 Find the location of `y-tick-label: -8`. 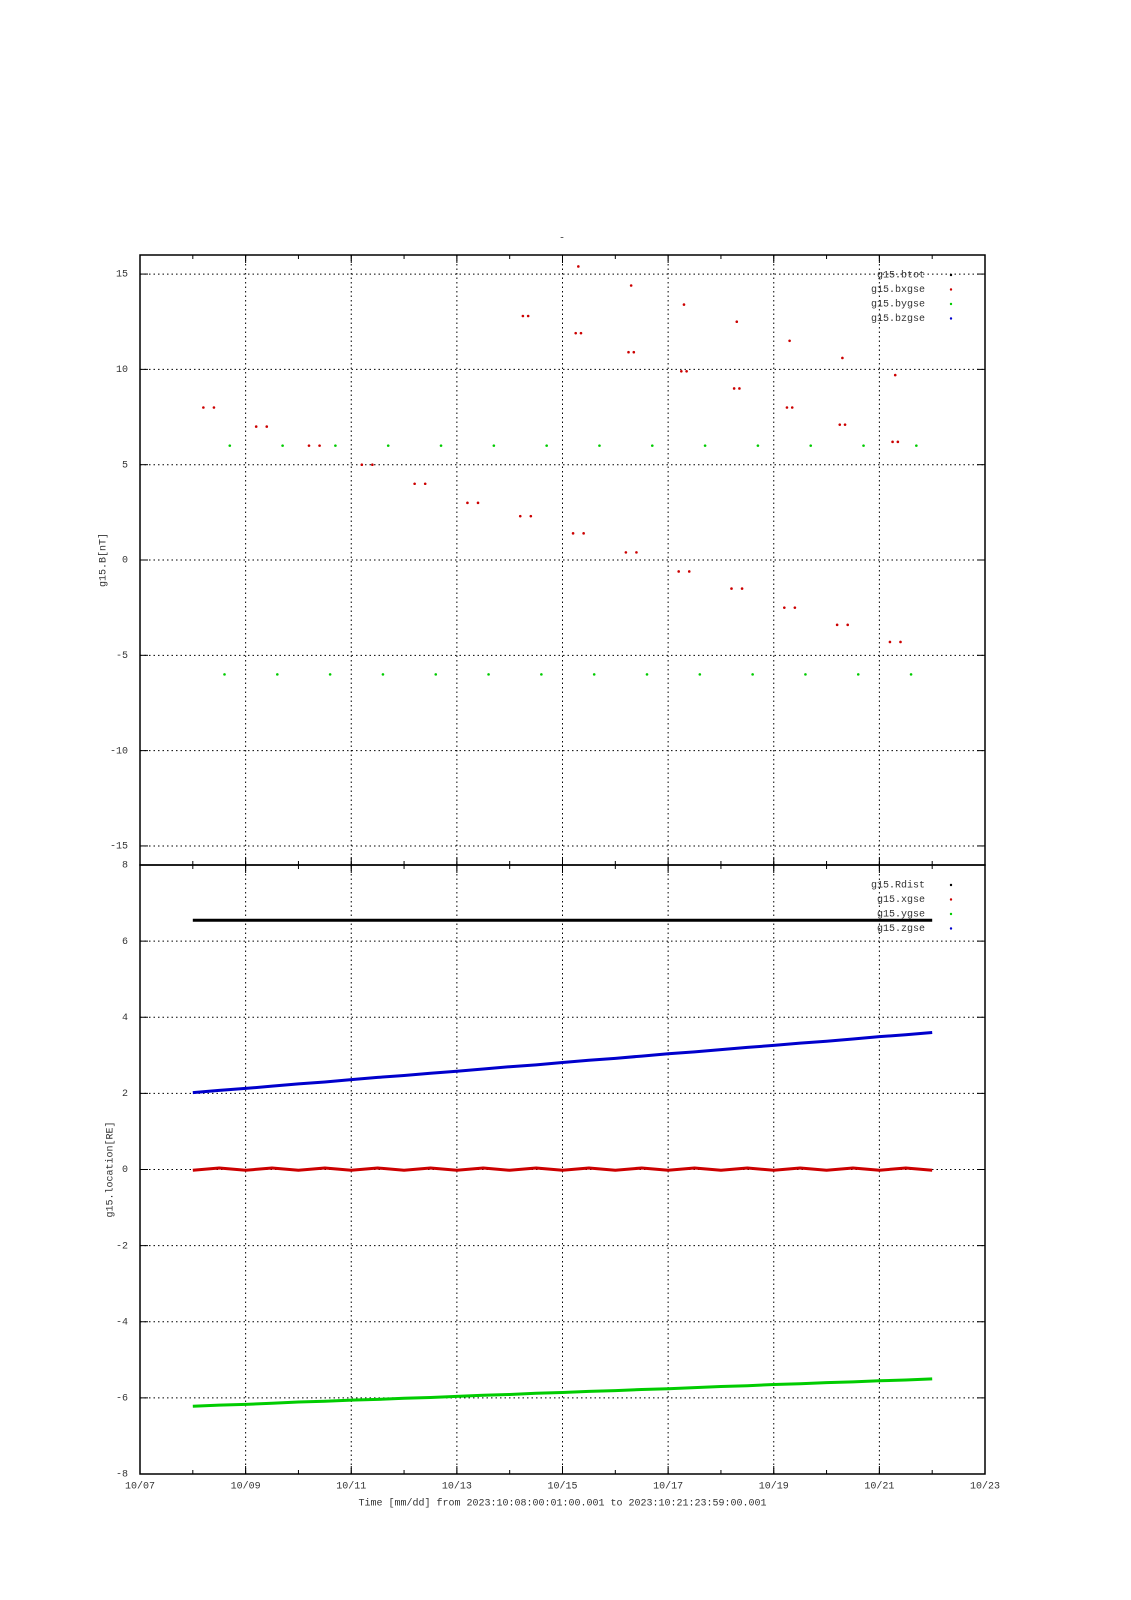

y-tick-label: -8 is located at coordinates (122, 1475).